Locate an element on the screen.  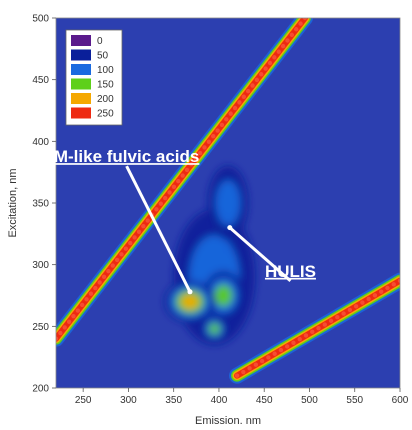
y-tick-label: 300 is located at coordinates (40, 265).